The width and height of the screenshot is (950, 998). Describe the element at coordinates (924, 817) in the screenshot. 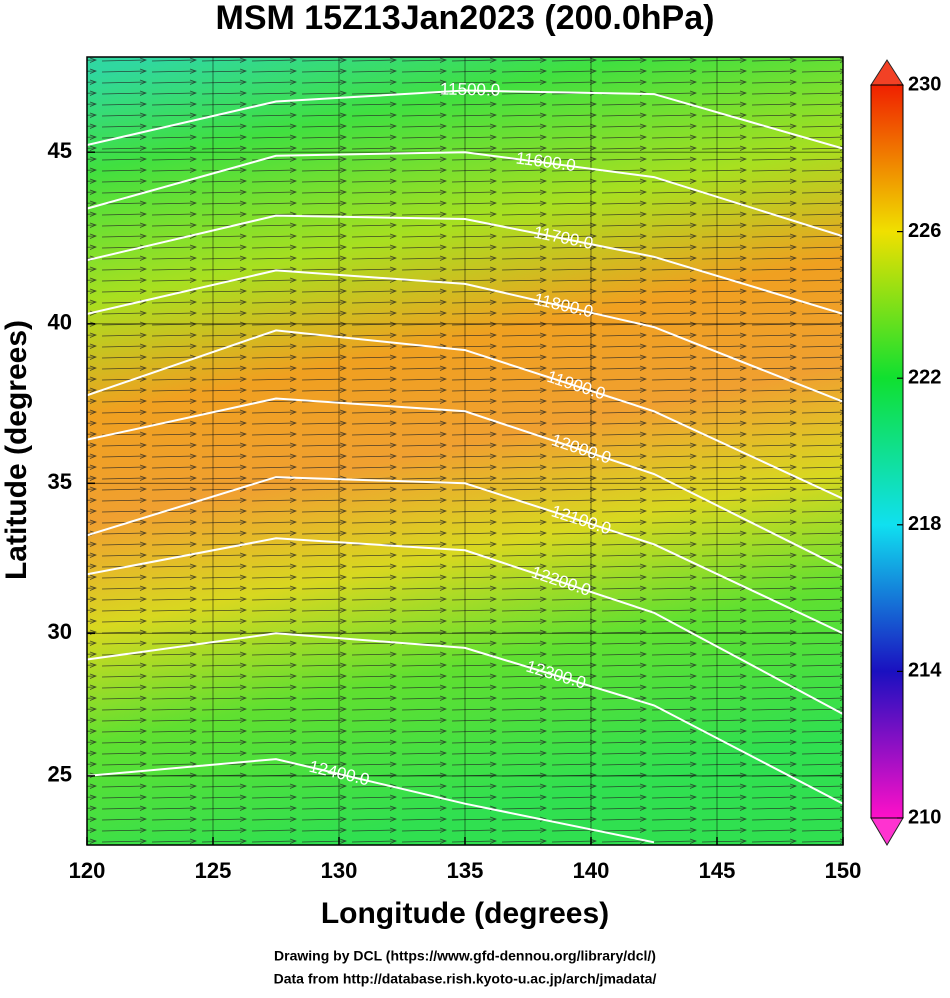

I see `colorbar-tick-label: 210` at that location.